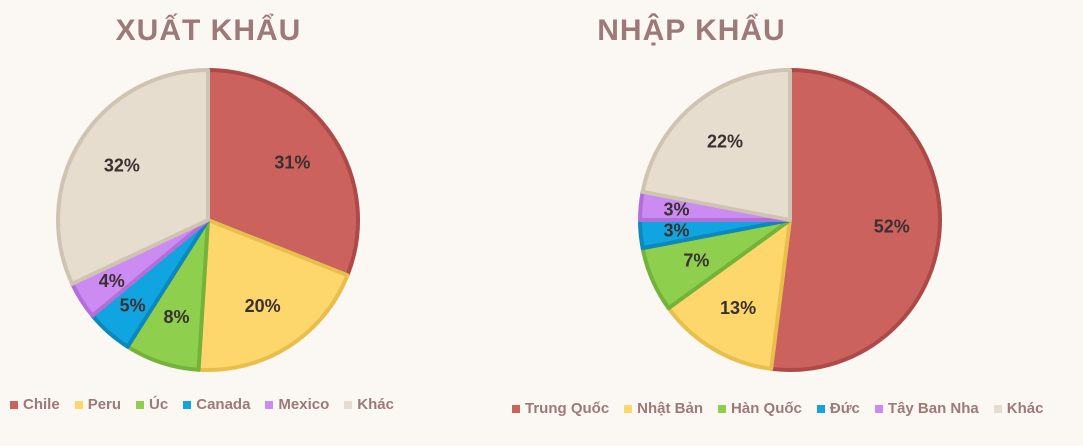 This screenshot has height=446, width=1083. I want to click on legend-label: Tây Ban Nha, so click(933, 408).